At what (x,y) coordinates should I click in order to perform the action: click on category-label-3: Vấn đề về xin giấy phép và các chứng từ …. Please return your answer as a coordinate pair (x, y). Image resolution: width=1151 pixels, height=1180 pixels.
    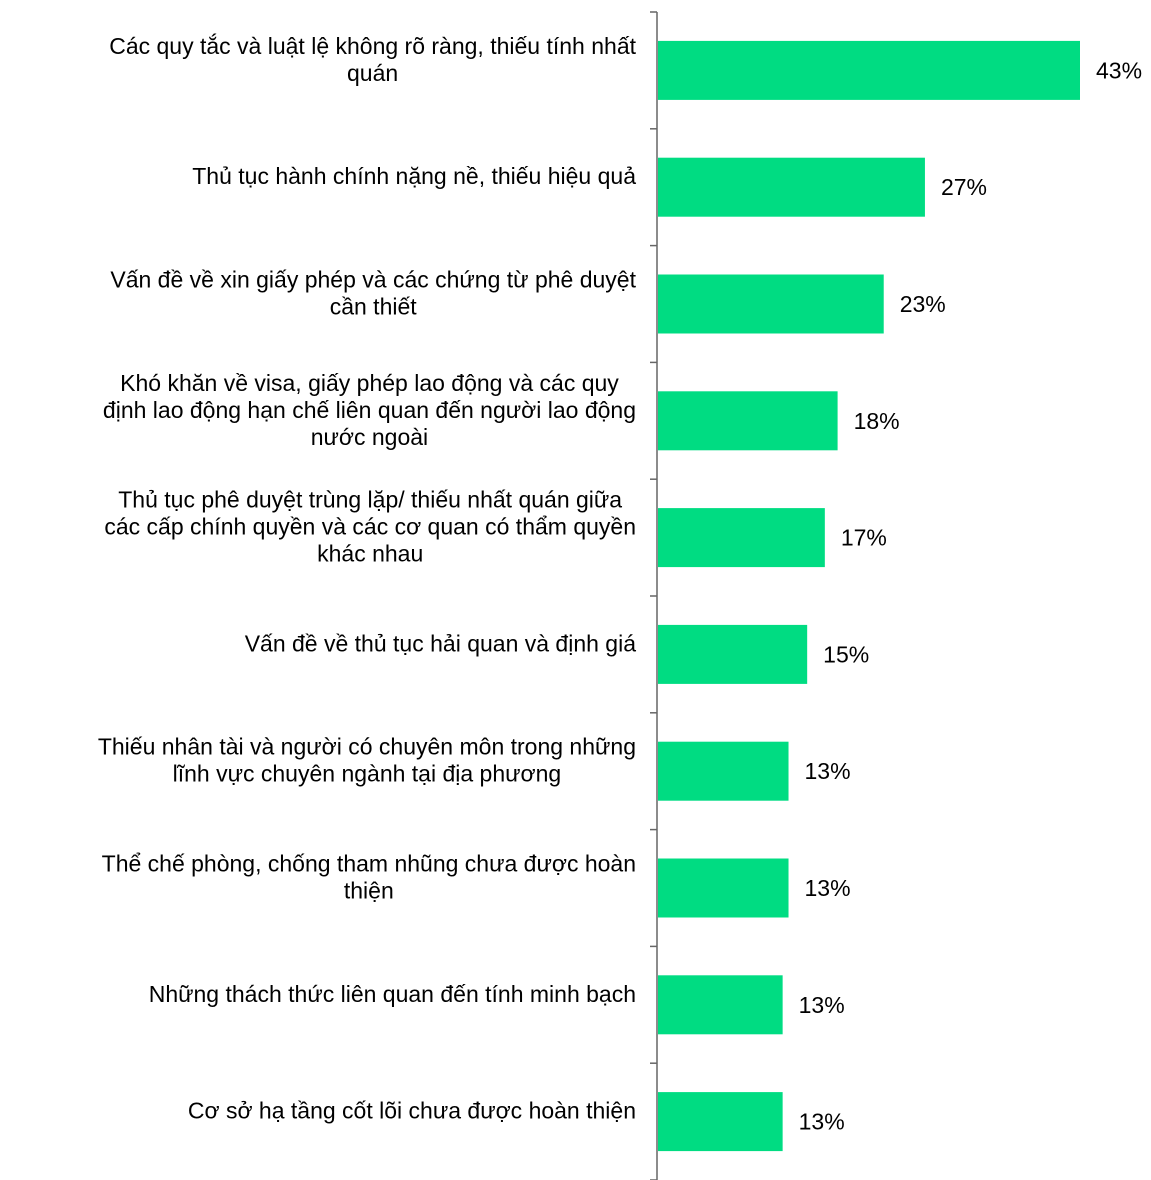
    Looking at the image, I should click on (373, 293).